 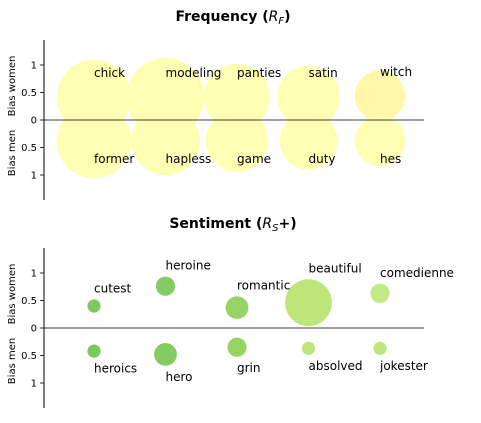 I want to click on sentiment-word-label-comedienne: comedienne, so click(x=417, y=273).